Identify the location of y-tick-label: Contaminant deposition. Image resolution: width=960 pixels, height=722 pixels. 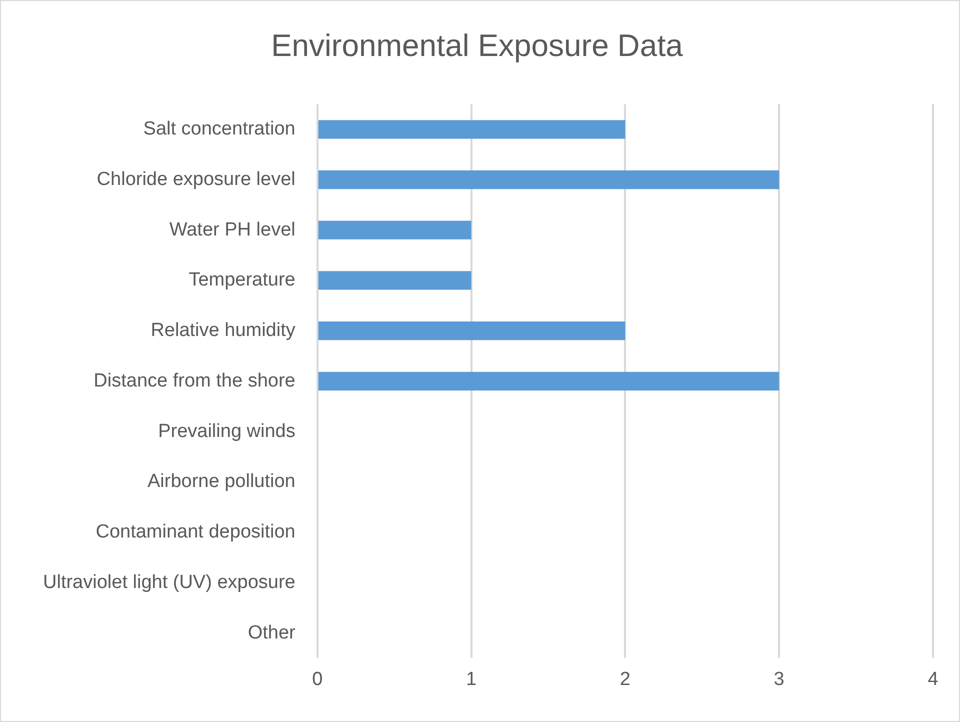
(196, 532).